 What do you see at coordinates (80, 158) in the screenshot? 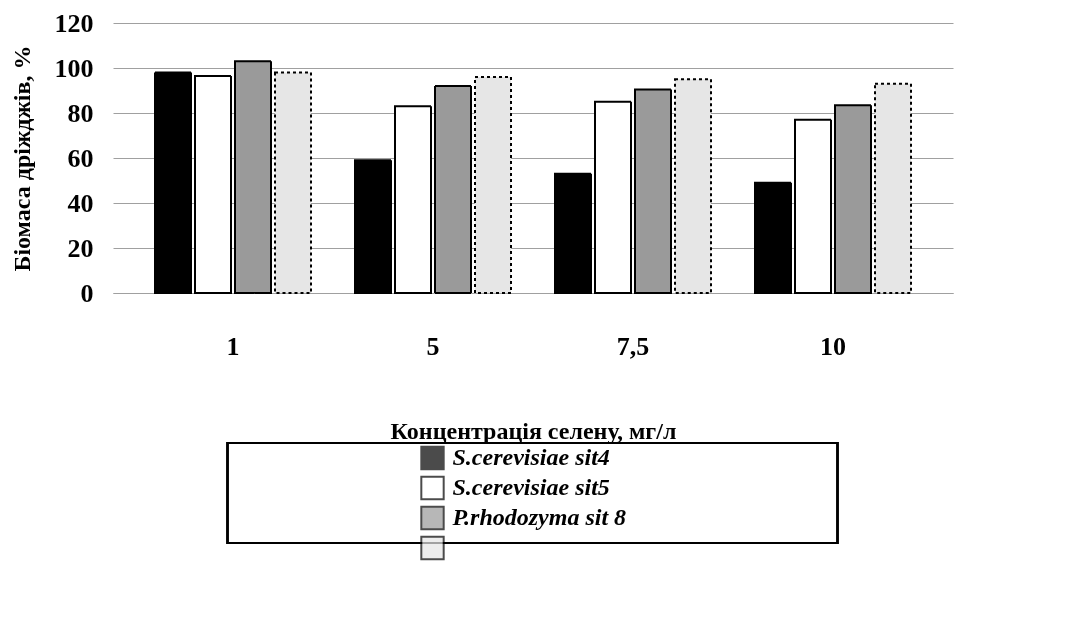
I see `y-tick-label: 60` at bounding box center [80, 158].